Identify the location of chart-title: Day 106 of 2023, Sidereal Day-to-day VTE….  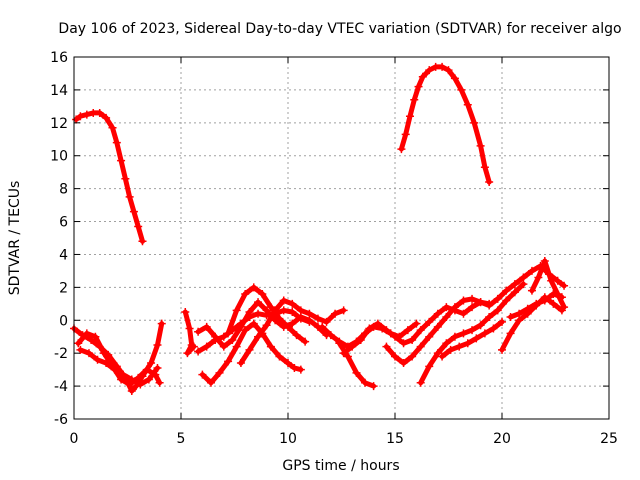
(339, 29).